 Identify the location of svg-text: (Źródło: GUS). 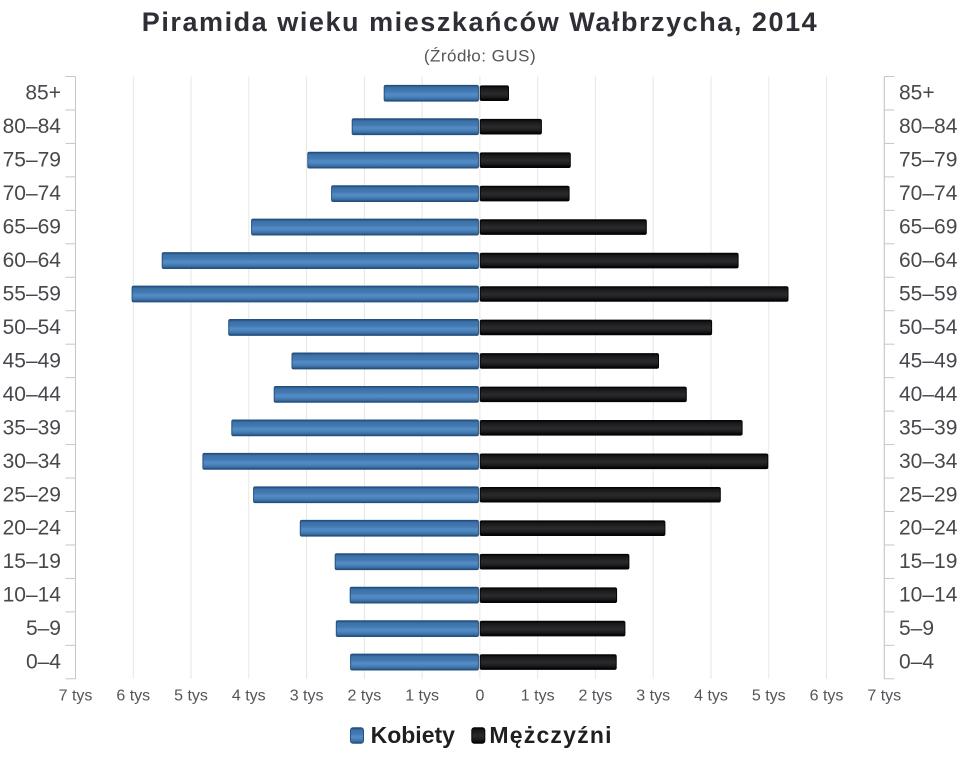
(480, 56).